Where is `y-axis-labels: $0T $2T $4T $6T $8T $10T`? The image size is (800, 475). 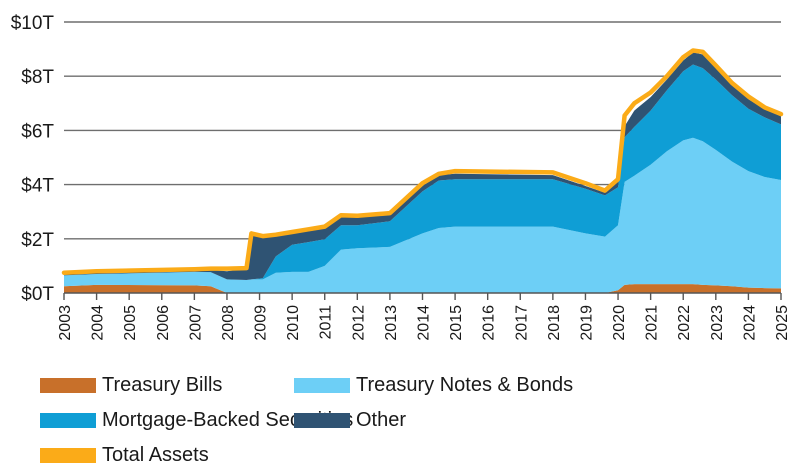
y-axis-labels: $0T $2T $4T $6T $8T $10T is located at coordinates (33, 159).